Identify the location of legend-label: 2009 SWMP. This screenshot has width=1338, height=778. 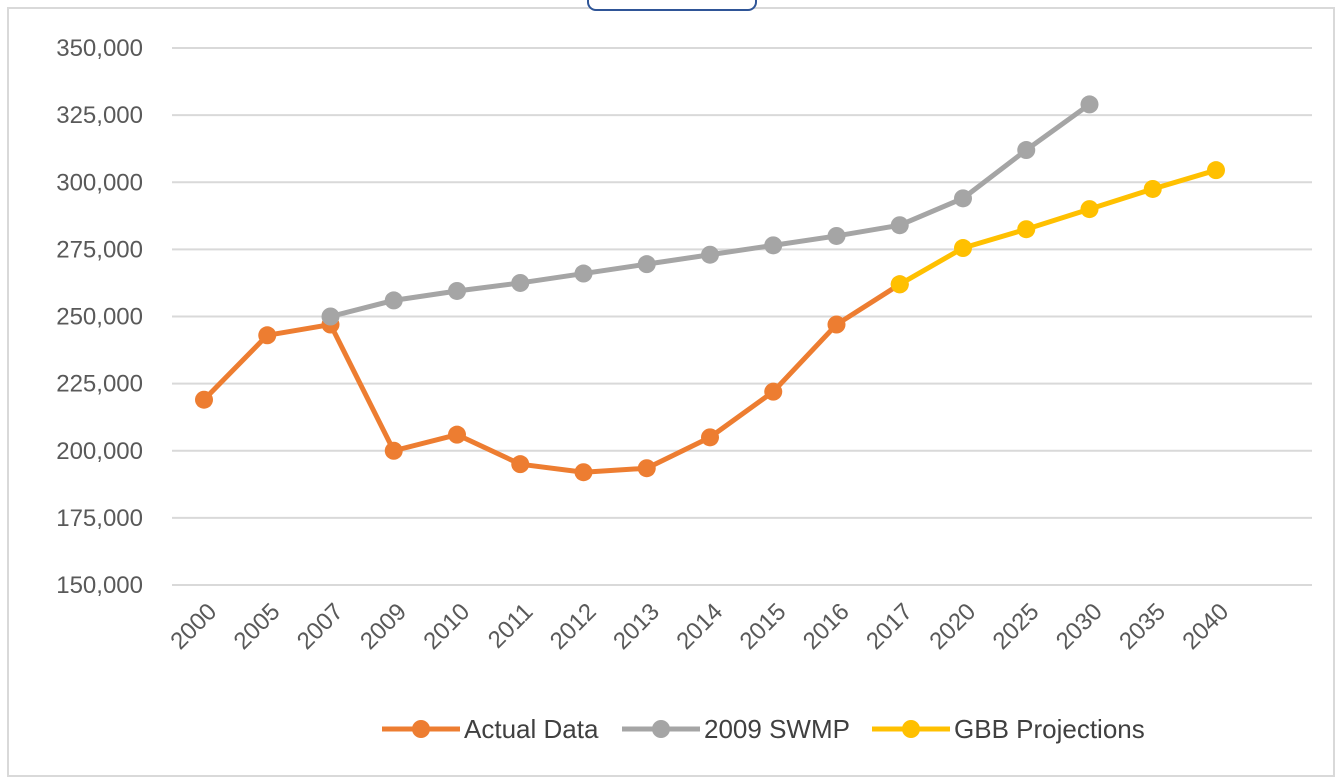
(777, 729).